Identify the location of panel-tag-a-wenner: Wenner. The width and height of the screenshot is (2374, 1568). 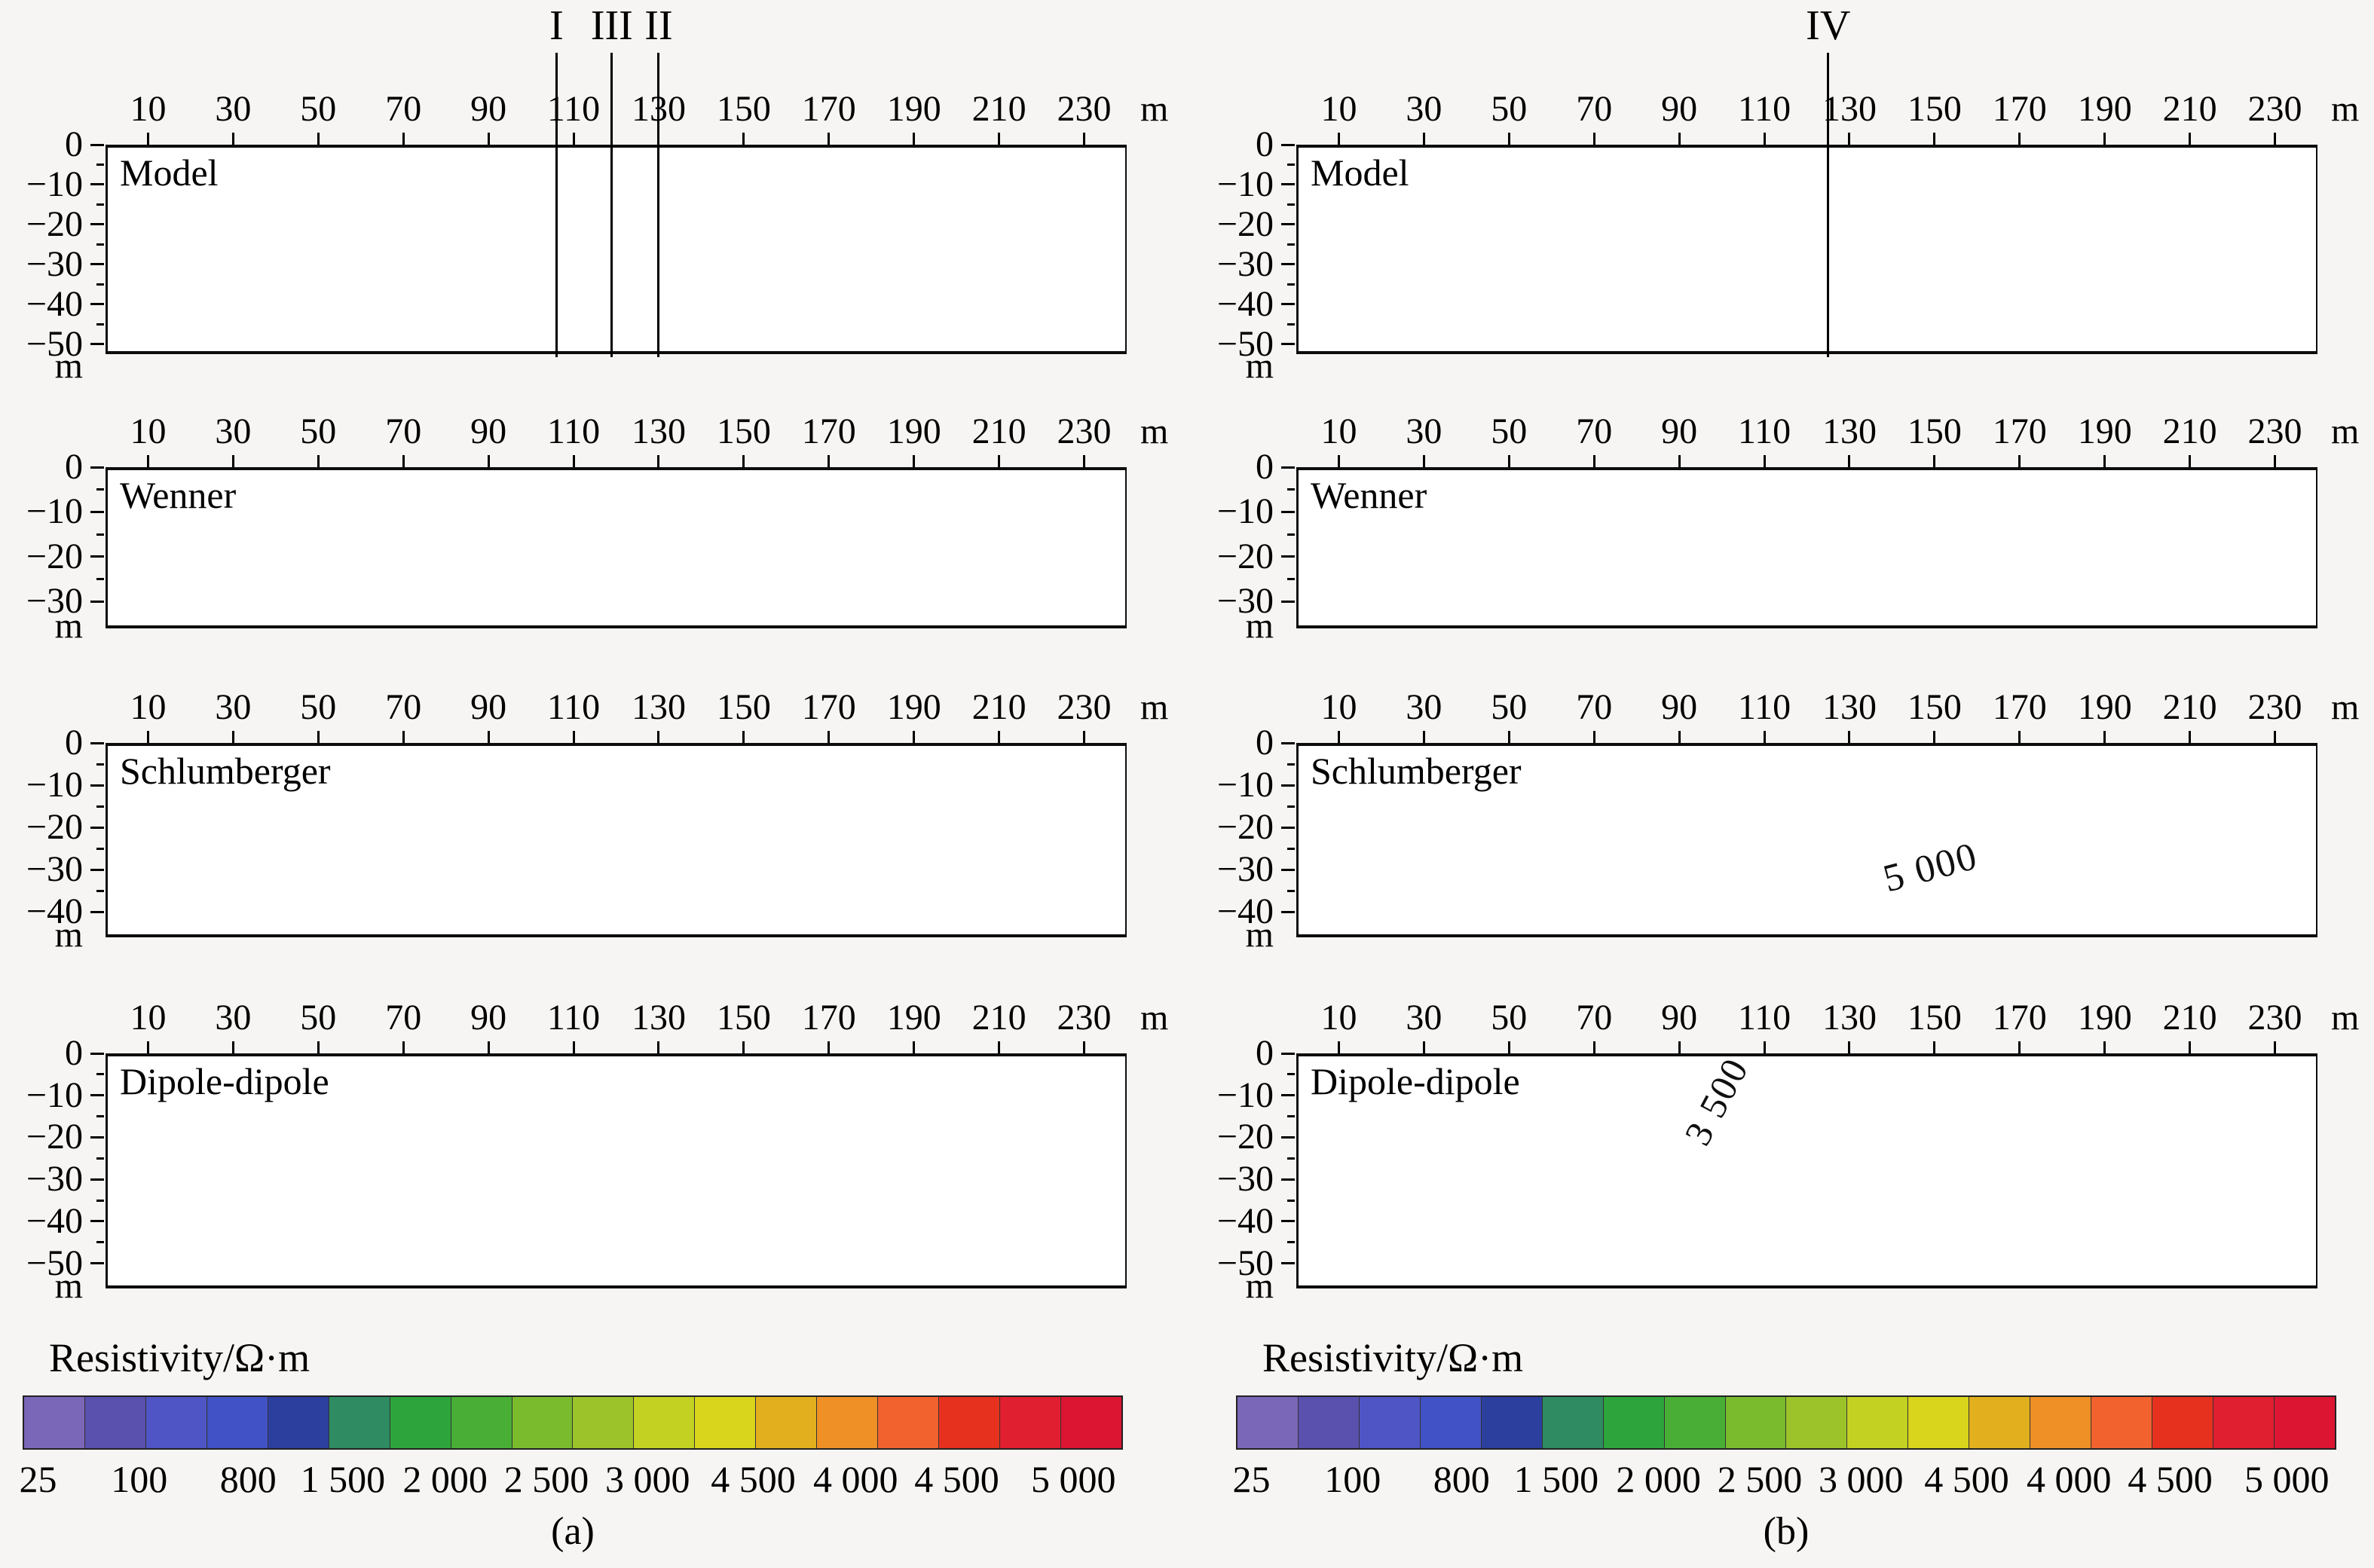
(617, 547).